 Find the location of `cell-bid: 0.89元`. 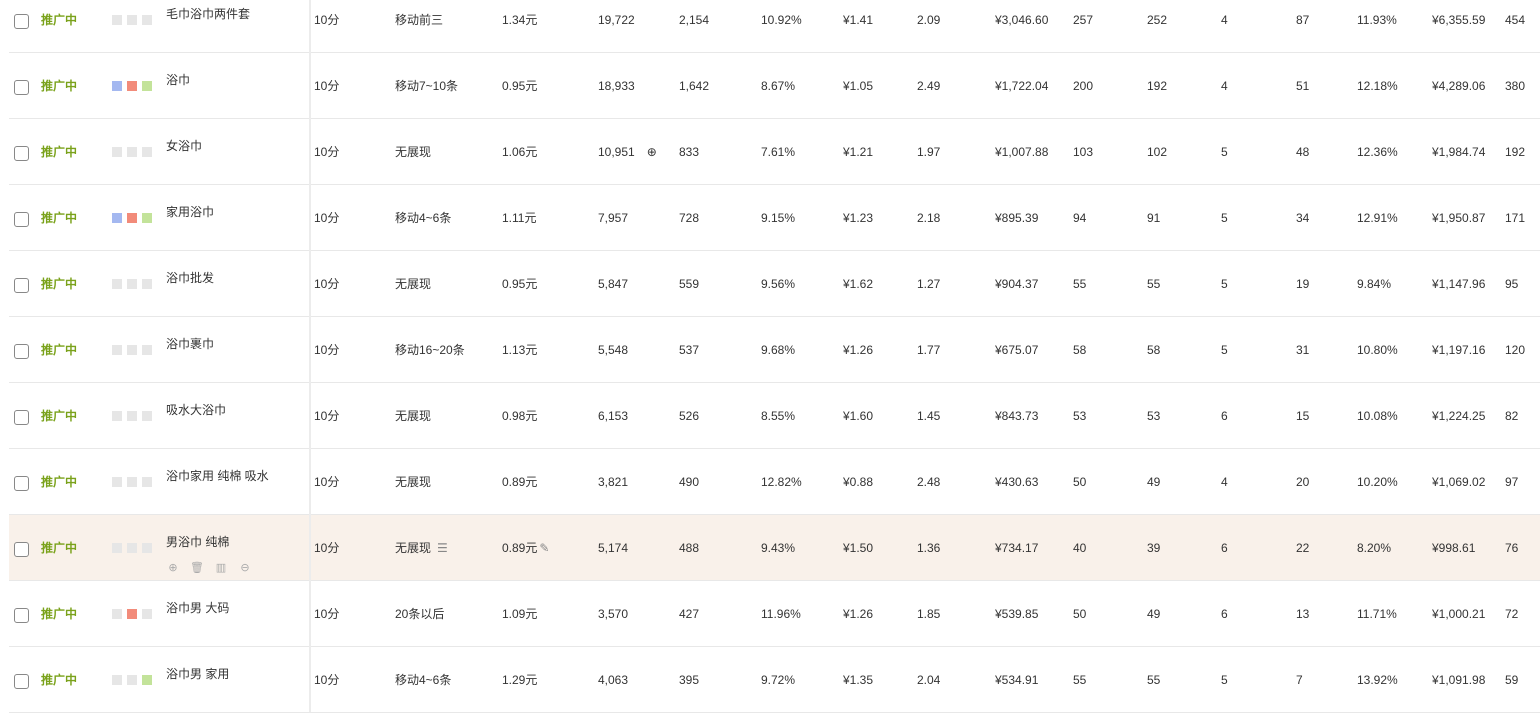

cell-bid: 0.89元 is located at coordinates (519, 482).